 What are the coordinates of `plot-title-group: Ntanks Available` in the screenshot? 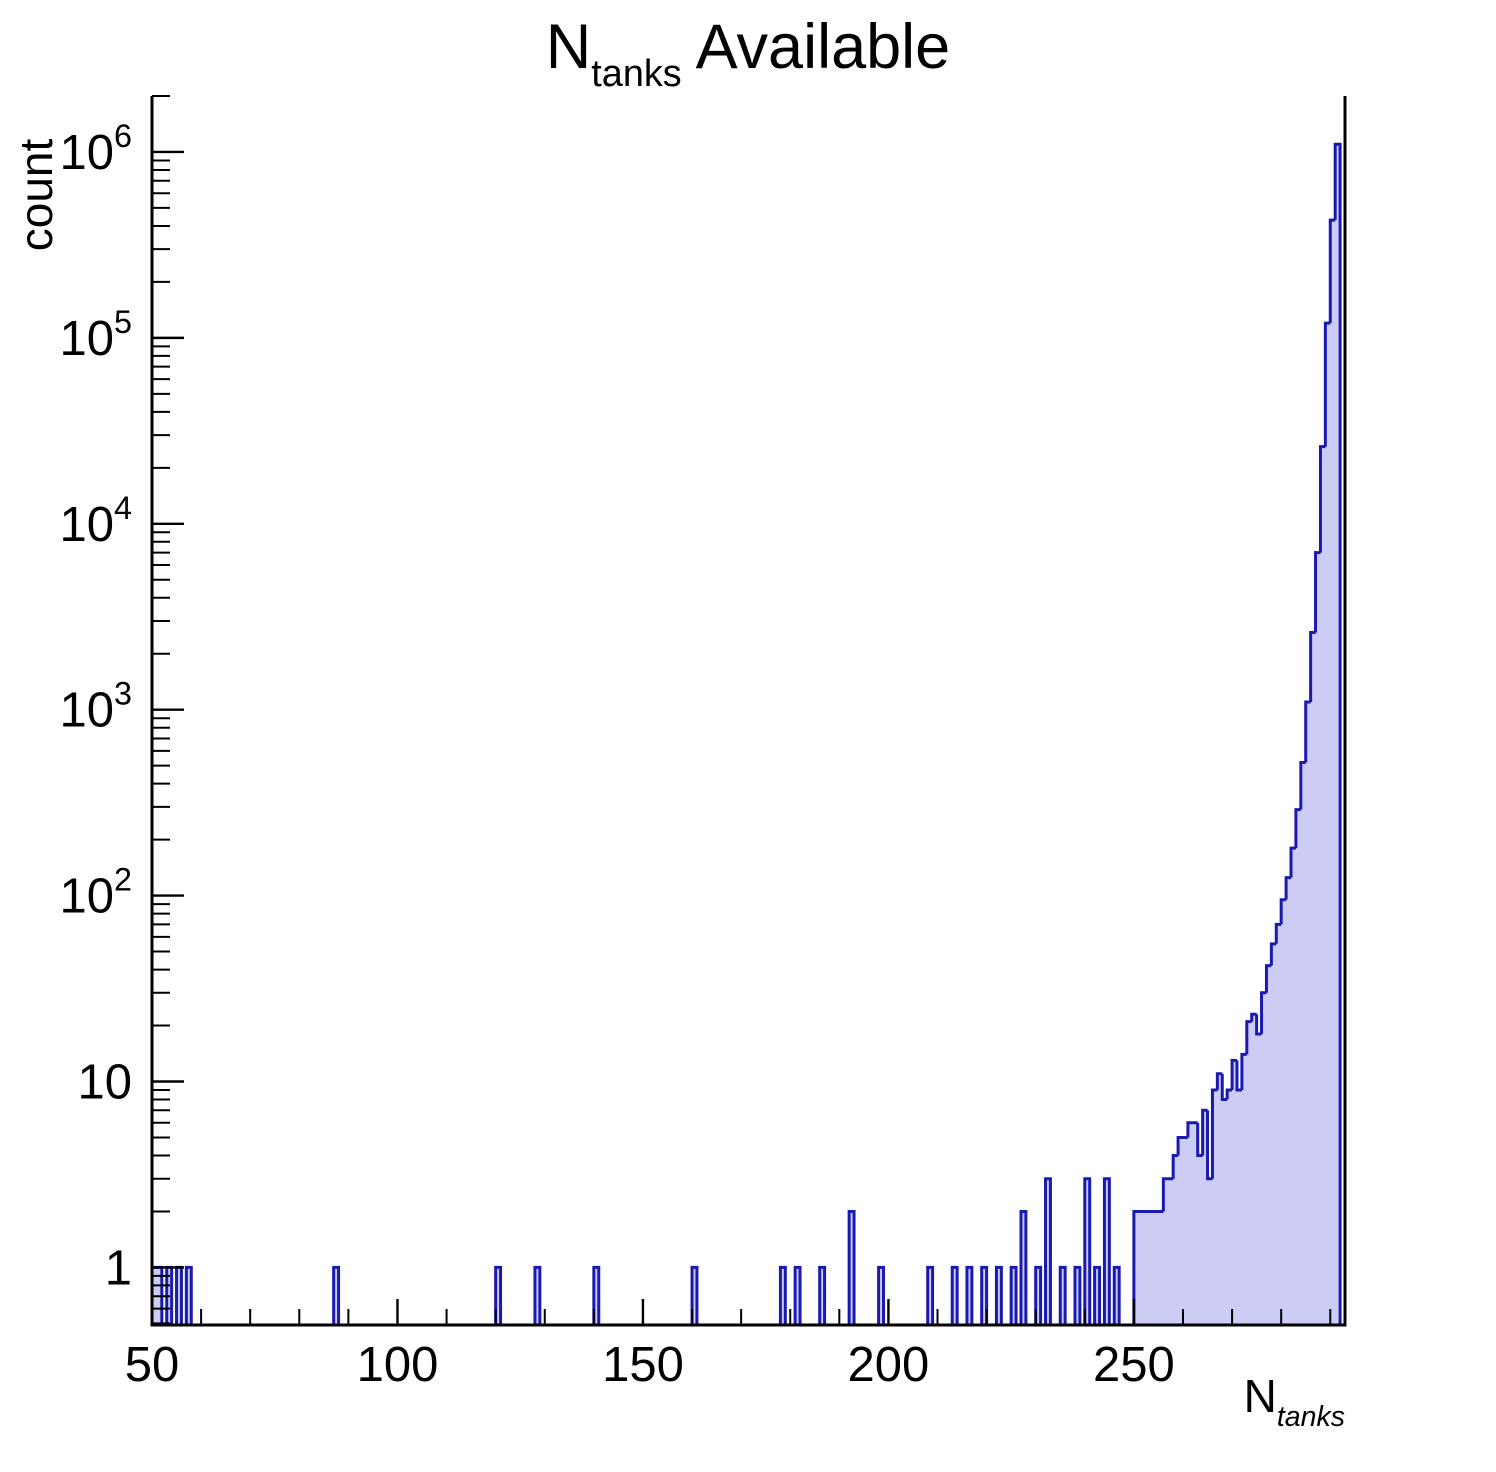 It's located at (748, 53).